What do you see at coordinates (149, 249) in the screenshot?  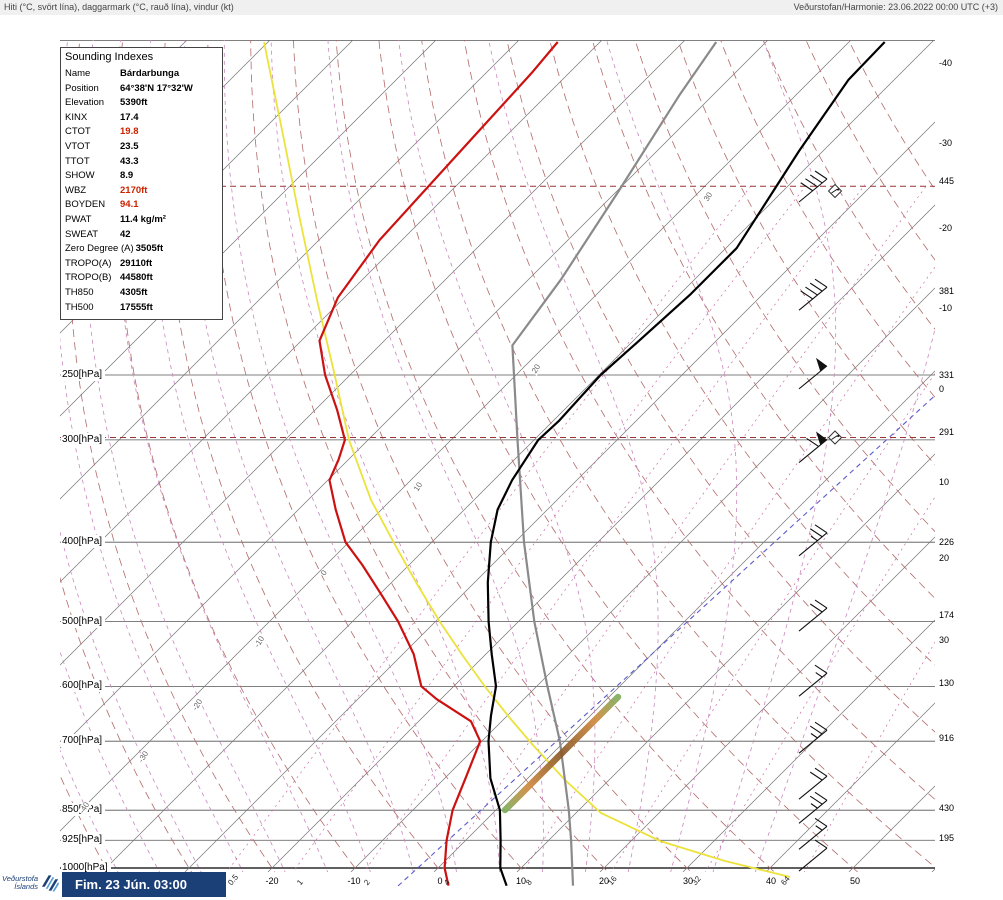 I see `index-value: 3505ft` at bounding box center [149, 249].